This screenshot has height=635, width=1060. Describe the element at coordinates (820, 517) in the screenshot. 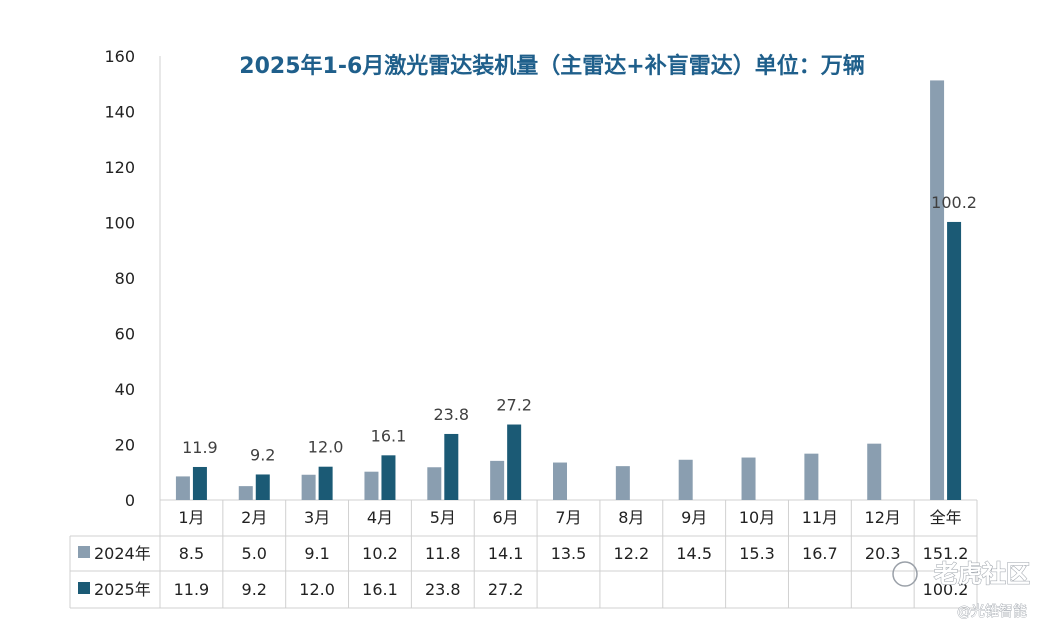

I see `x-tick-label: 11月` at that location.